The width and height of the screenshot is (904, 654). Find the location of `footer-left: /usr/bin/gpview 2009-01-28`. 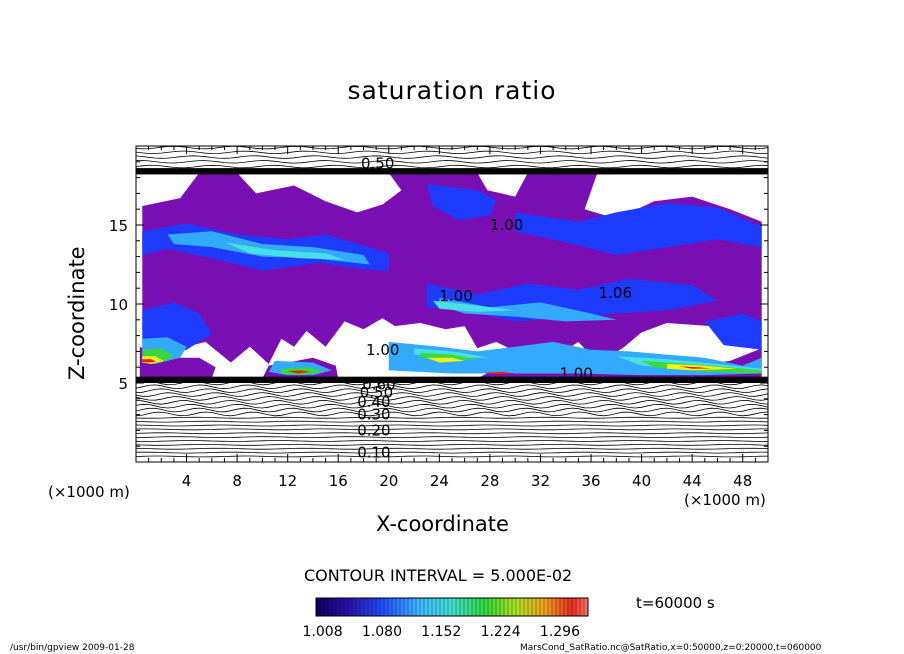

footer-left: /usr/bin/gpview 2009-01-28 is located at coordinates (72, 648).